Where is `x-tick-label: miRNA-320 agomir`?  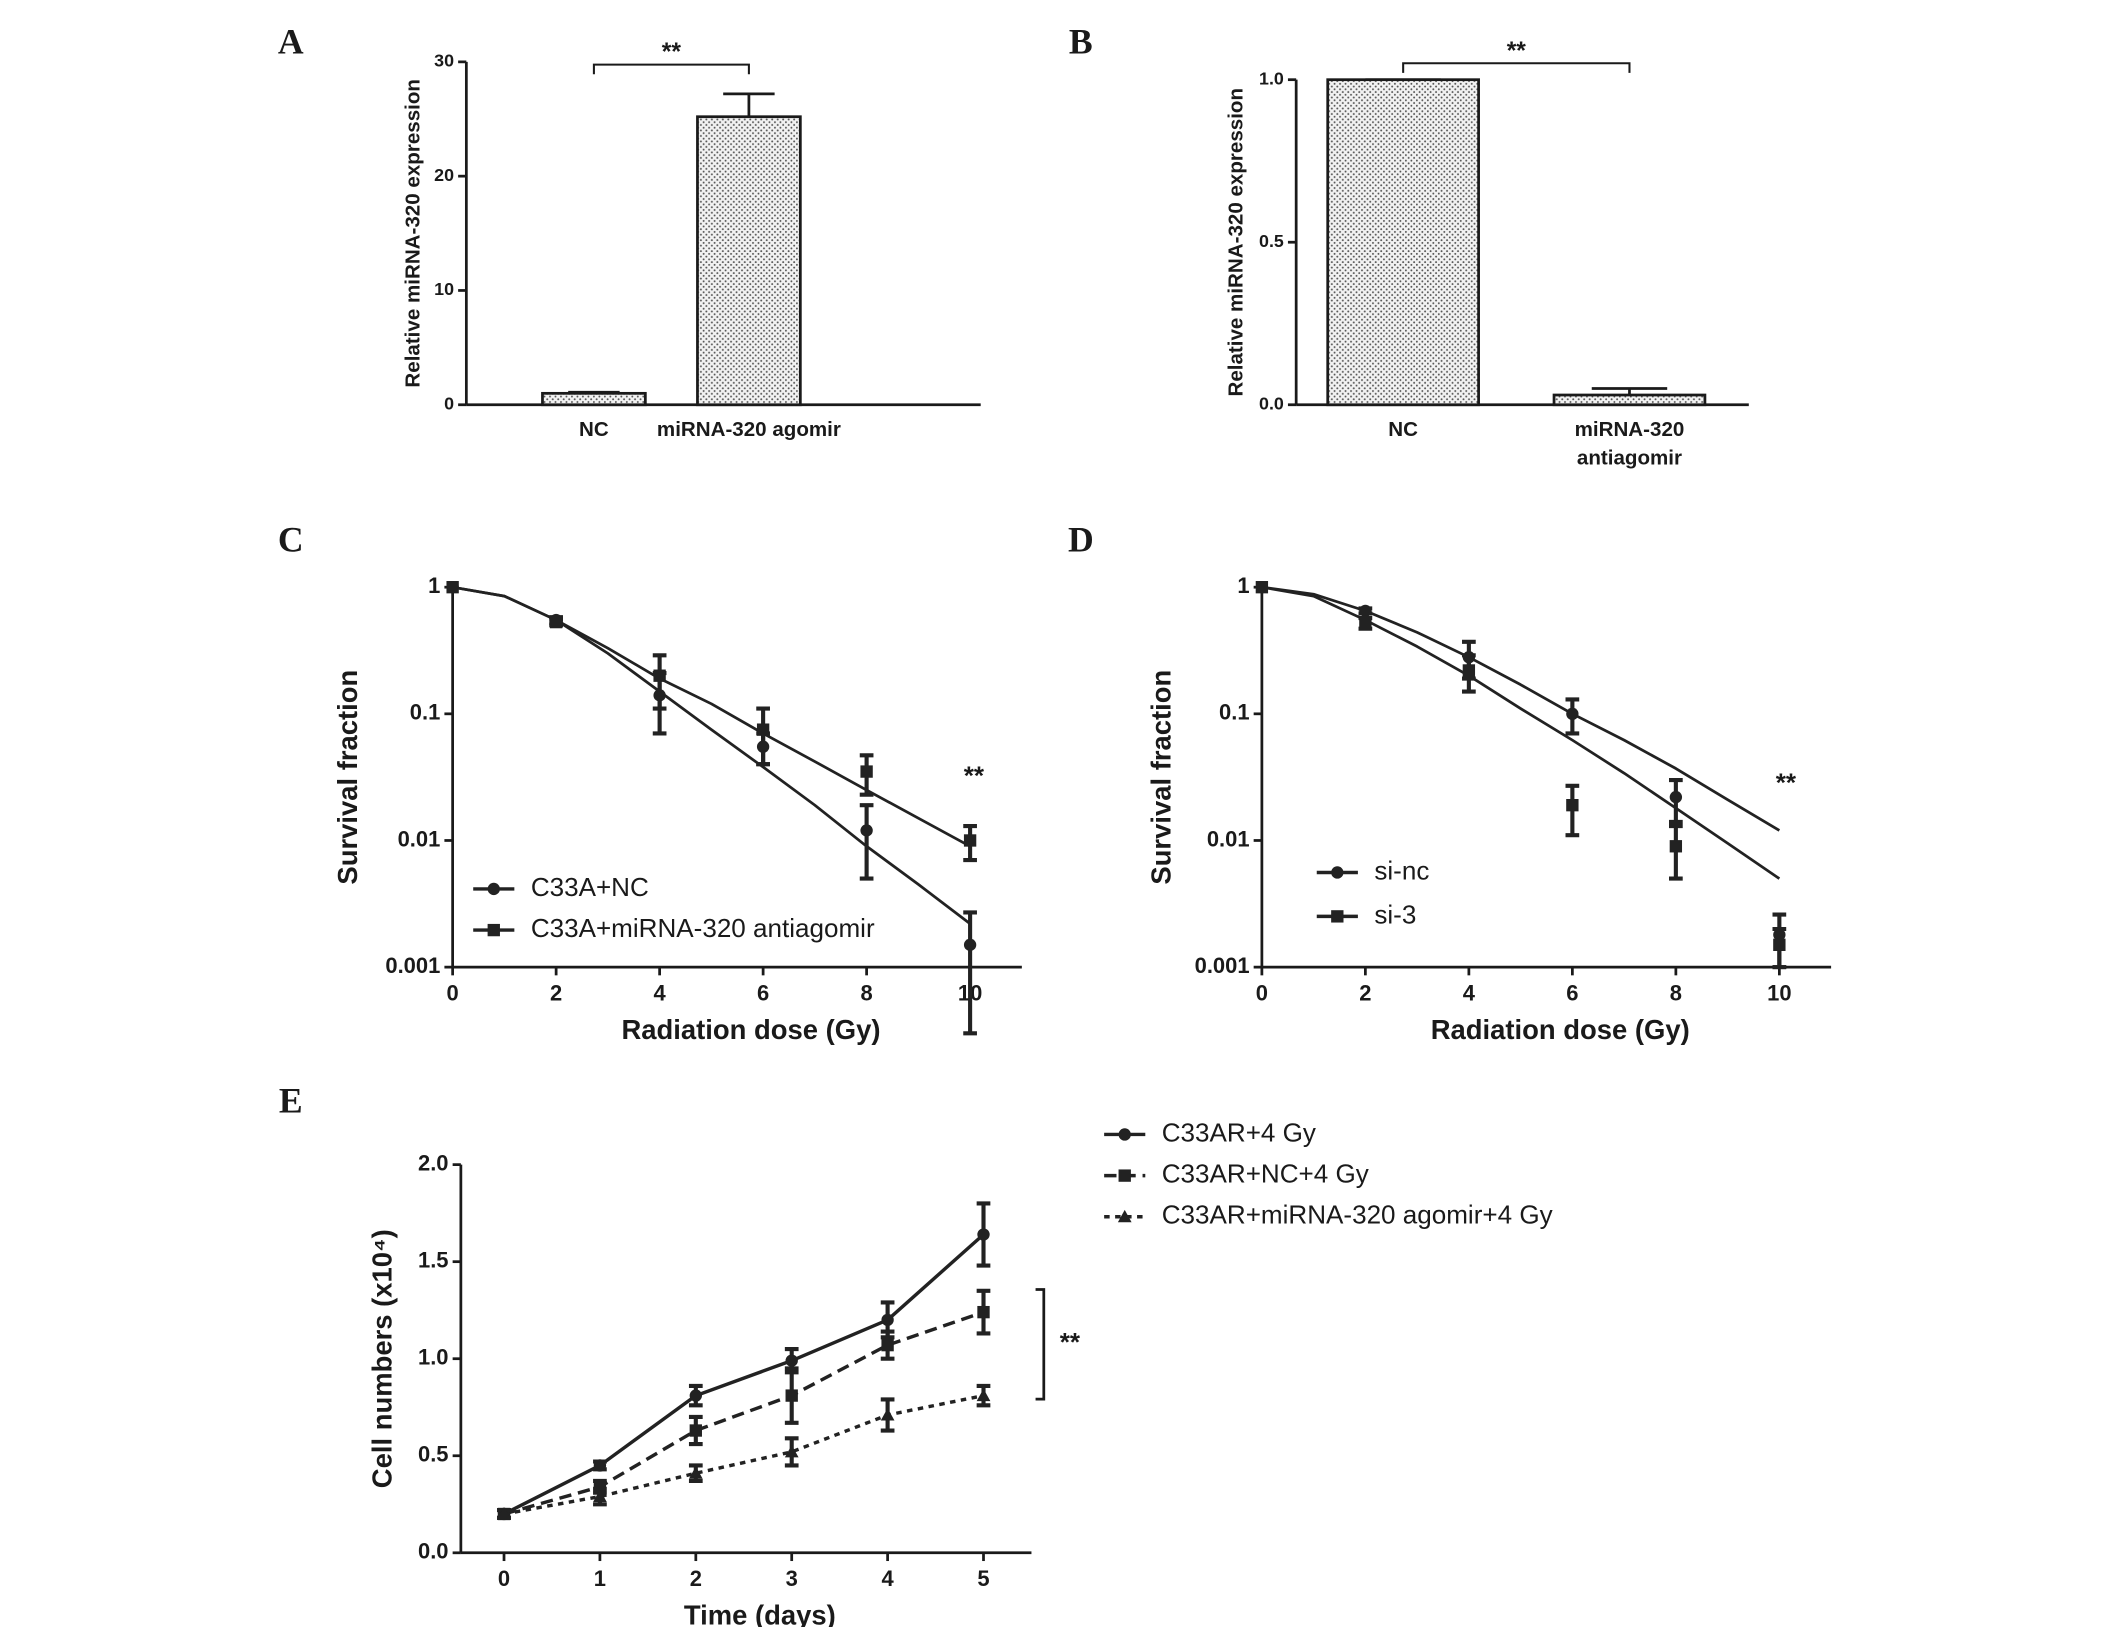
x-tick-label: miRNA-320 agomir is located at coordinates (749, 429).